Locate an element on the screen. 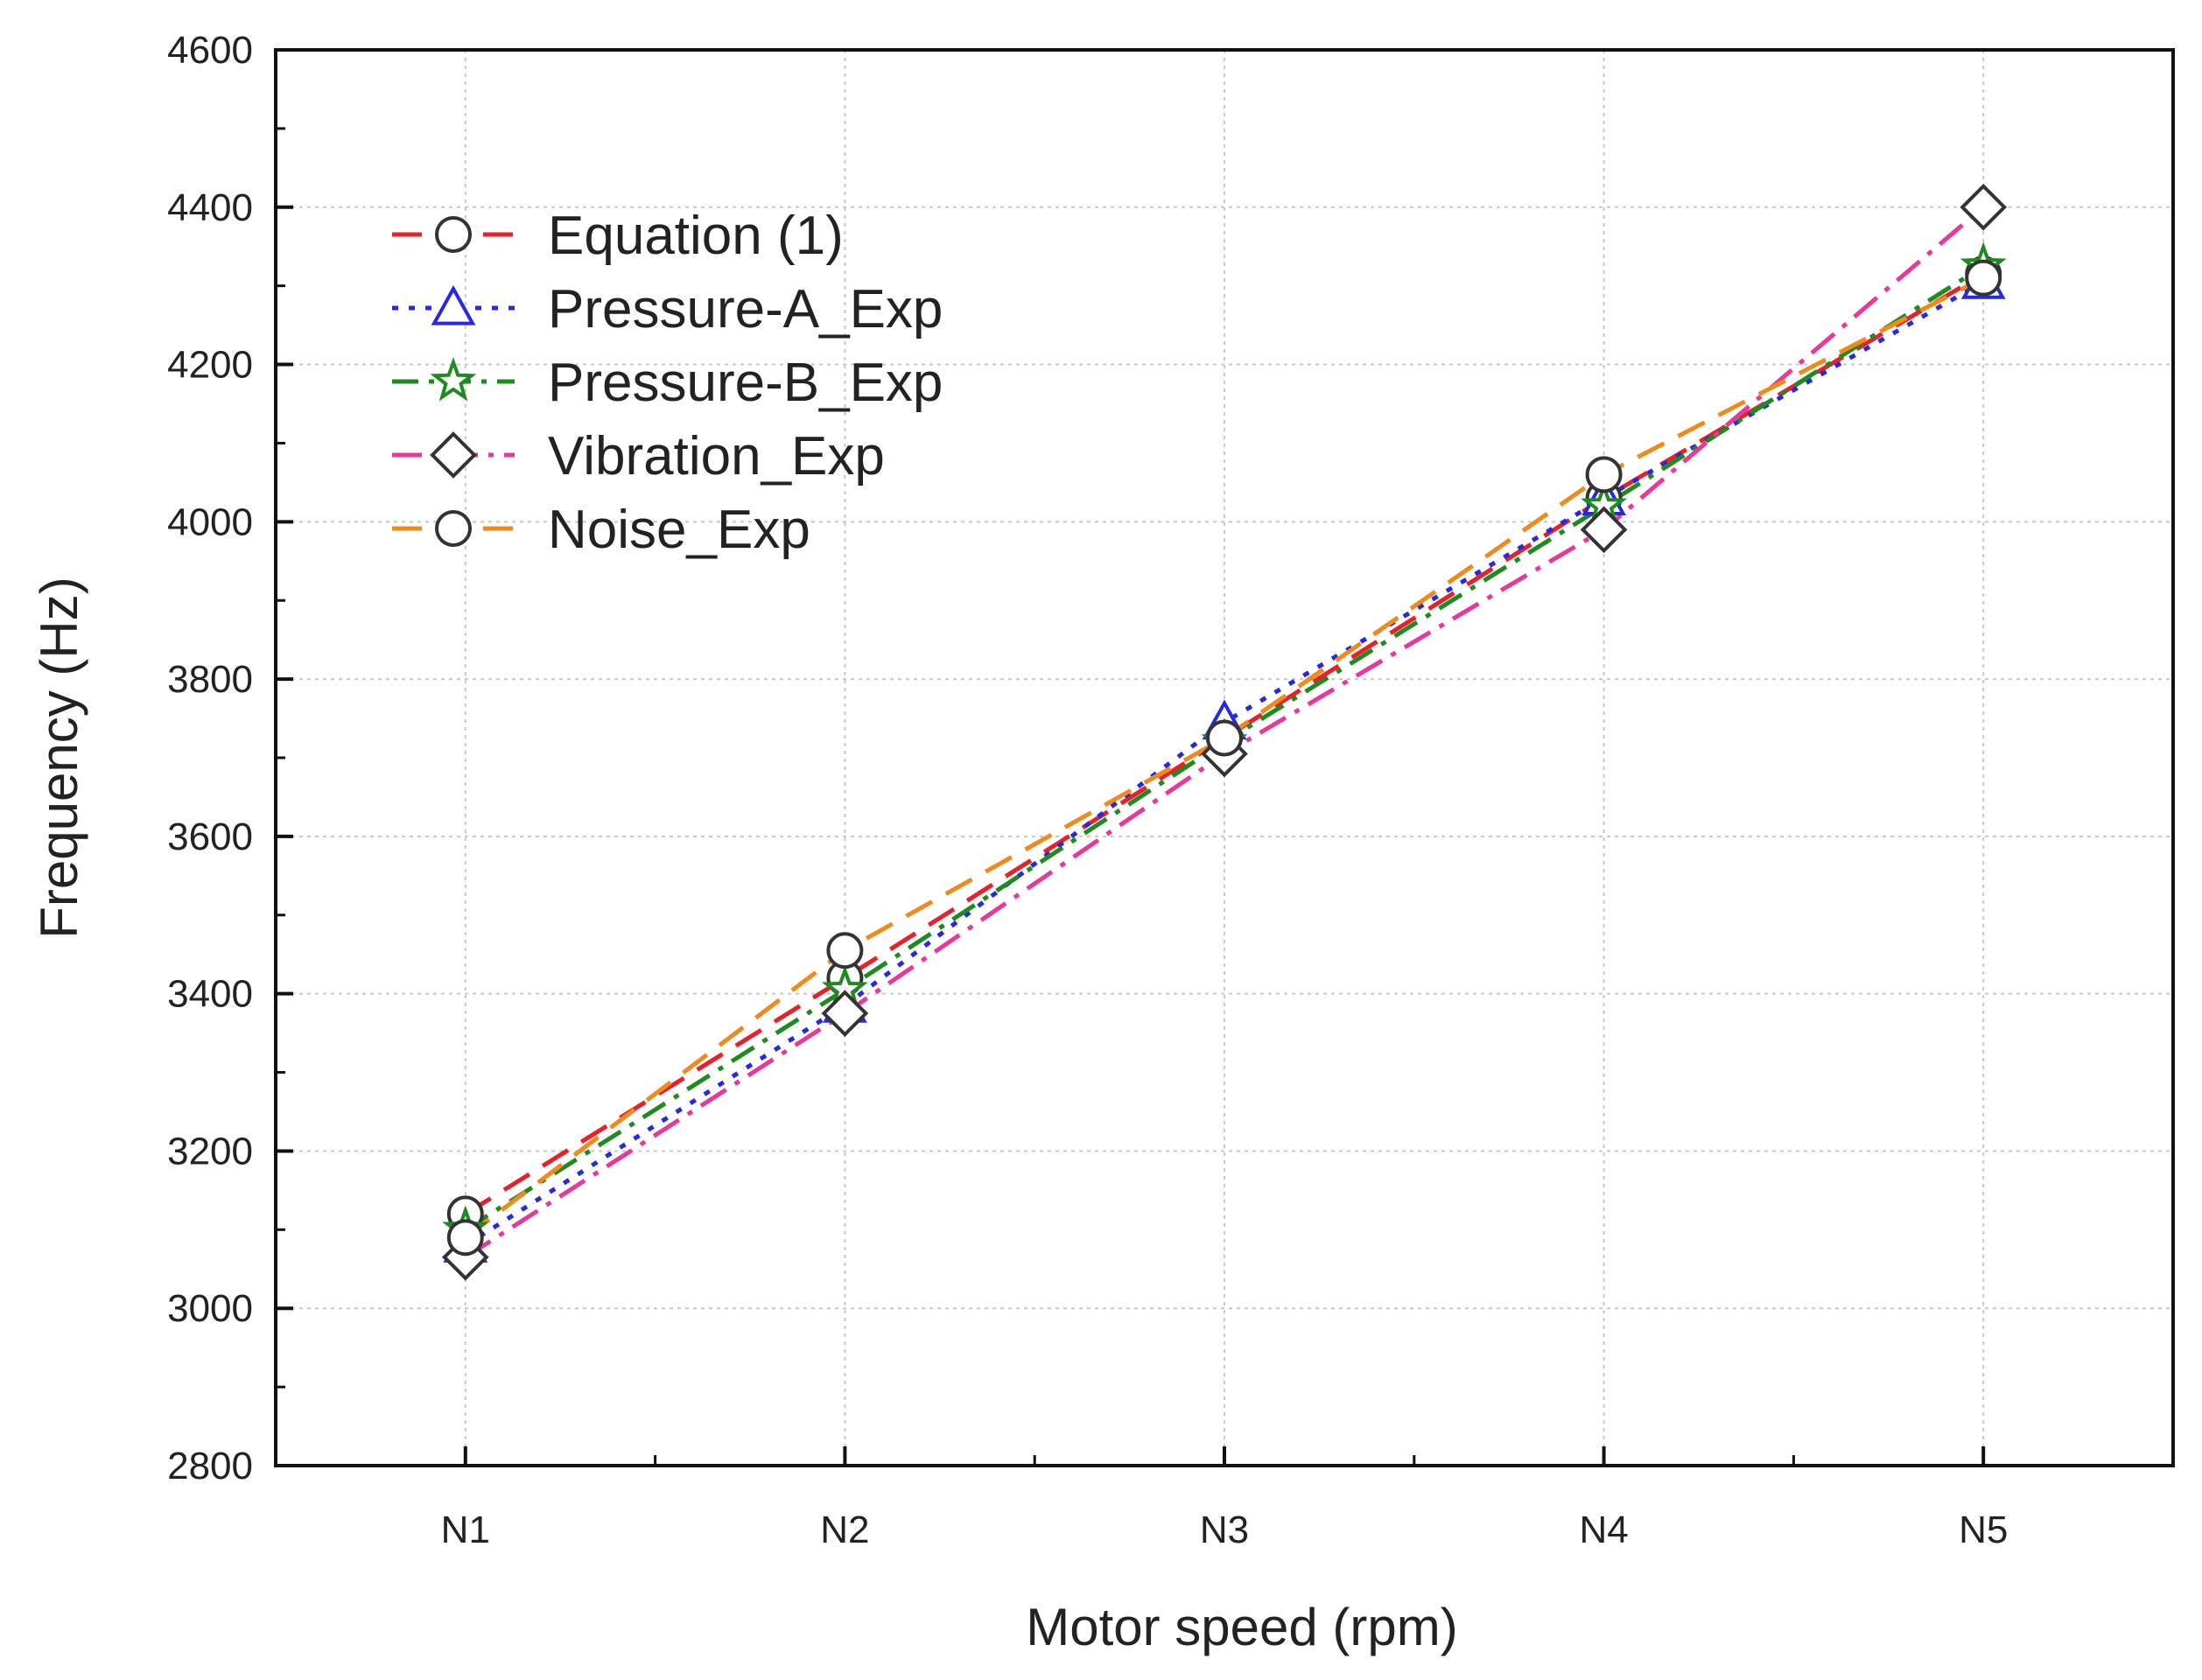  y-tick-label: 3600 is located at coordinates (210, 837).